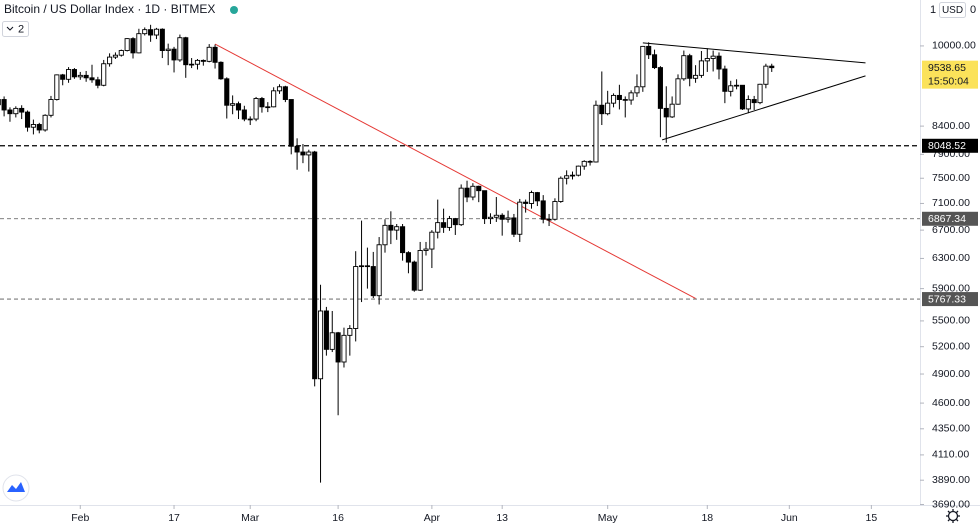 Image resolution: width=980 pixels, height=526 pixels. I want to click on y-tick-label: 6300.00, so click(951, 258).